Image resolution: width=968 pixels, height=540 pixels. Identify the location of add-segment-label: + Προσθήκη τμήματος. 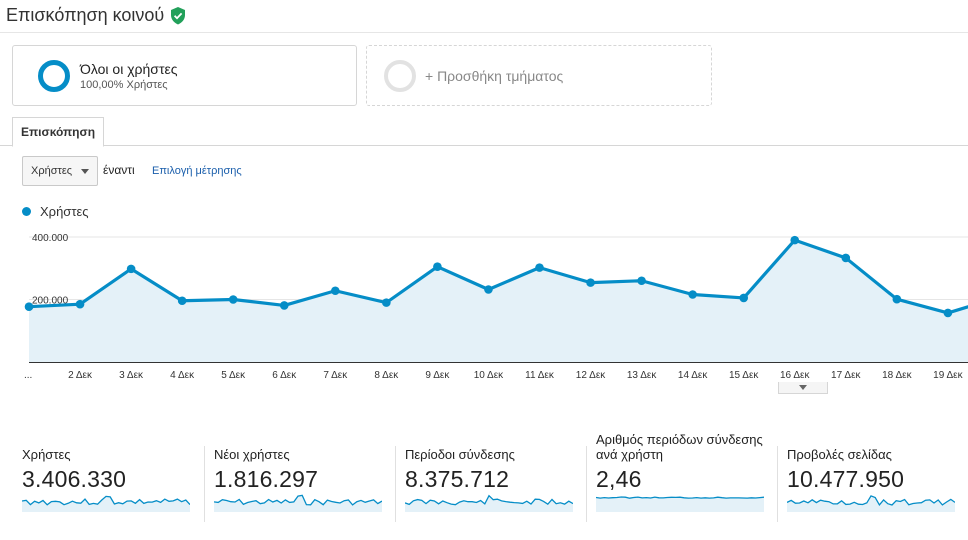
(494, 75).